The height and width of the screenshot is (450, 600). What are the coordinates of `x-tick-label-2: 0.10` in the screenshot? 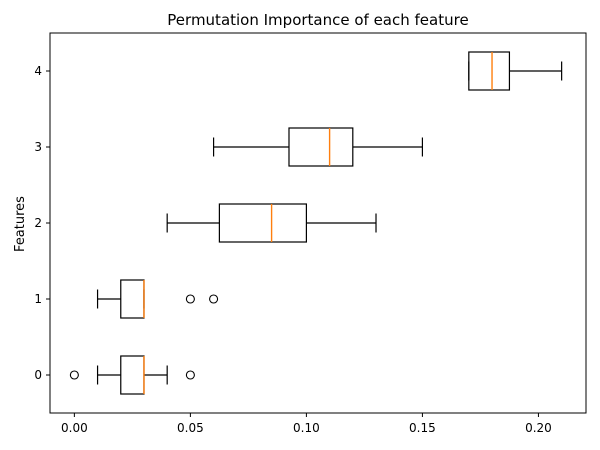 It's located at (306, 428).